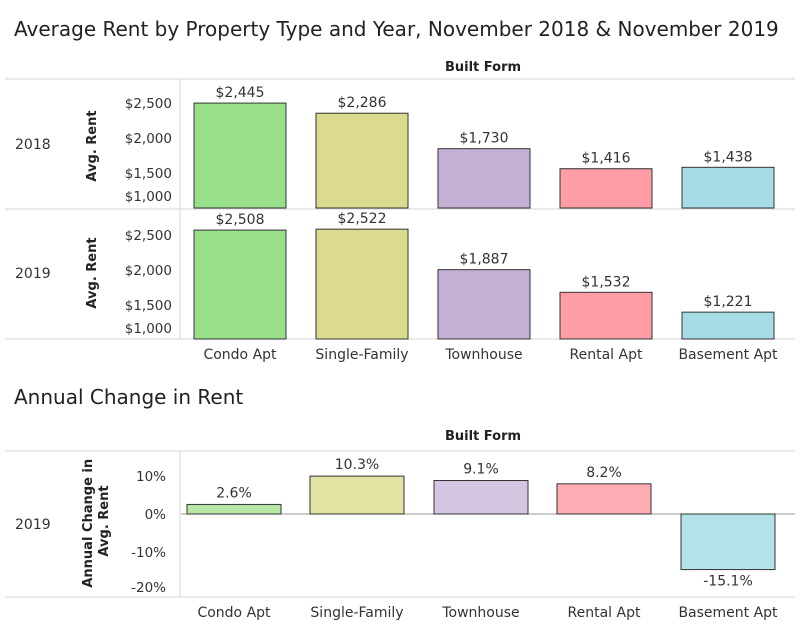 The image size is (800, 640). I want to click on data-label: $1,887, so click(484, 260).